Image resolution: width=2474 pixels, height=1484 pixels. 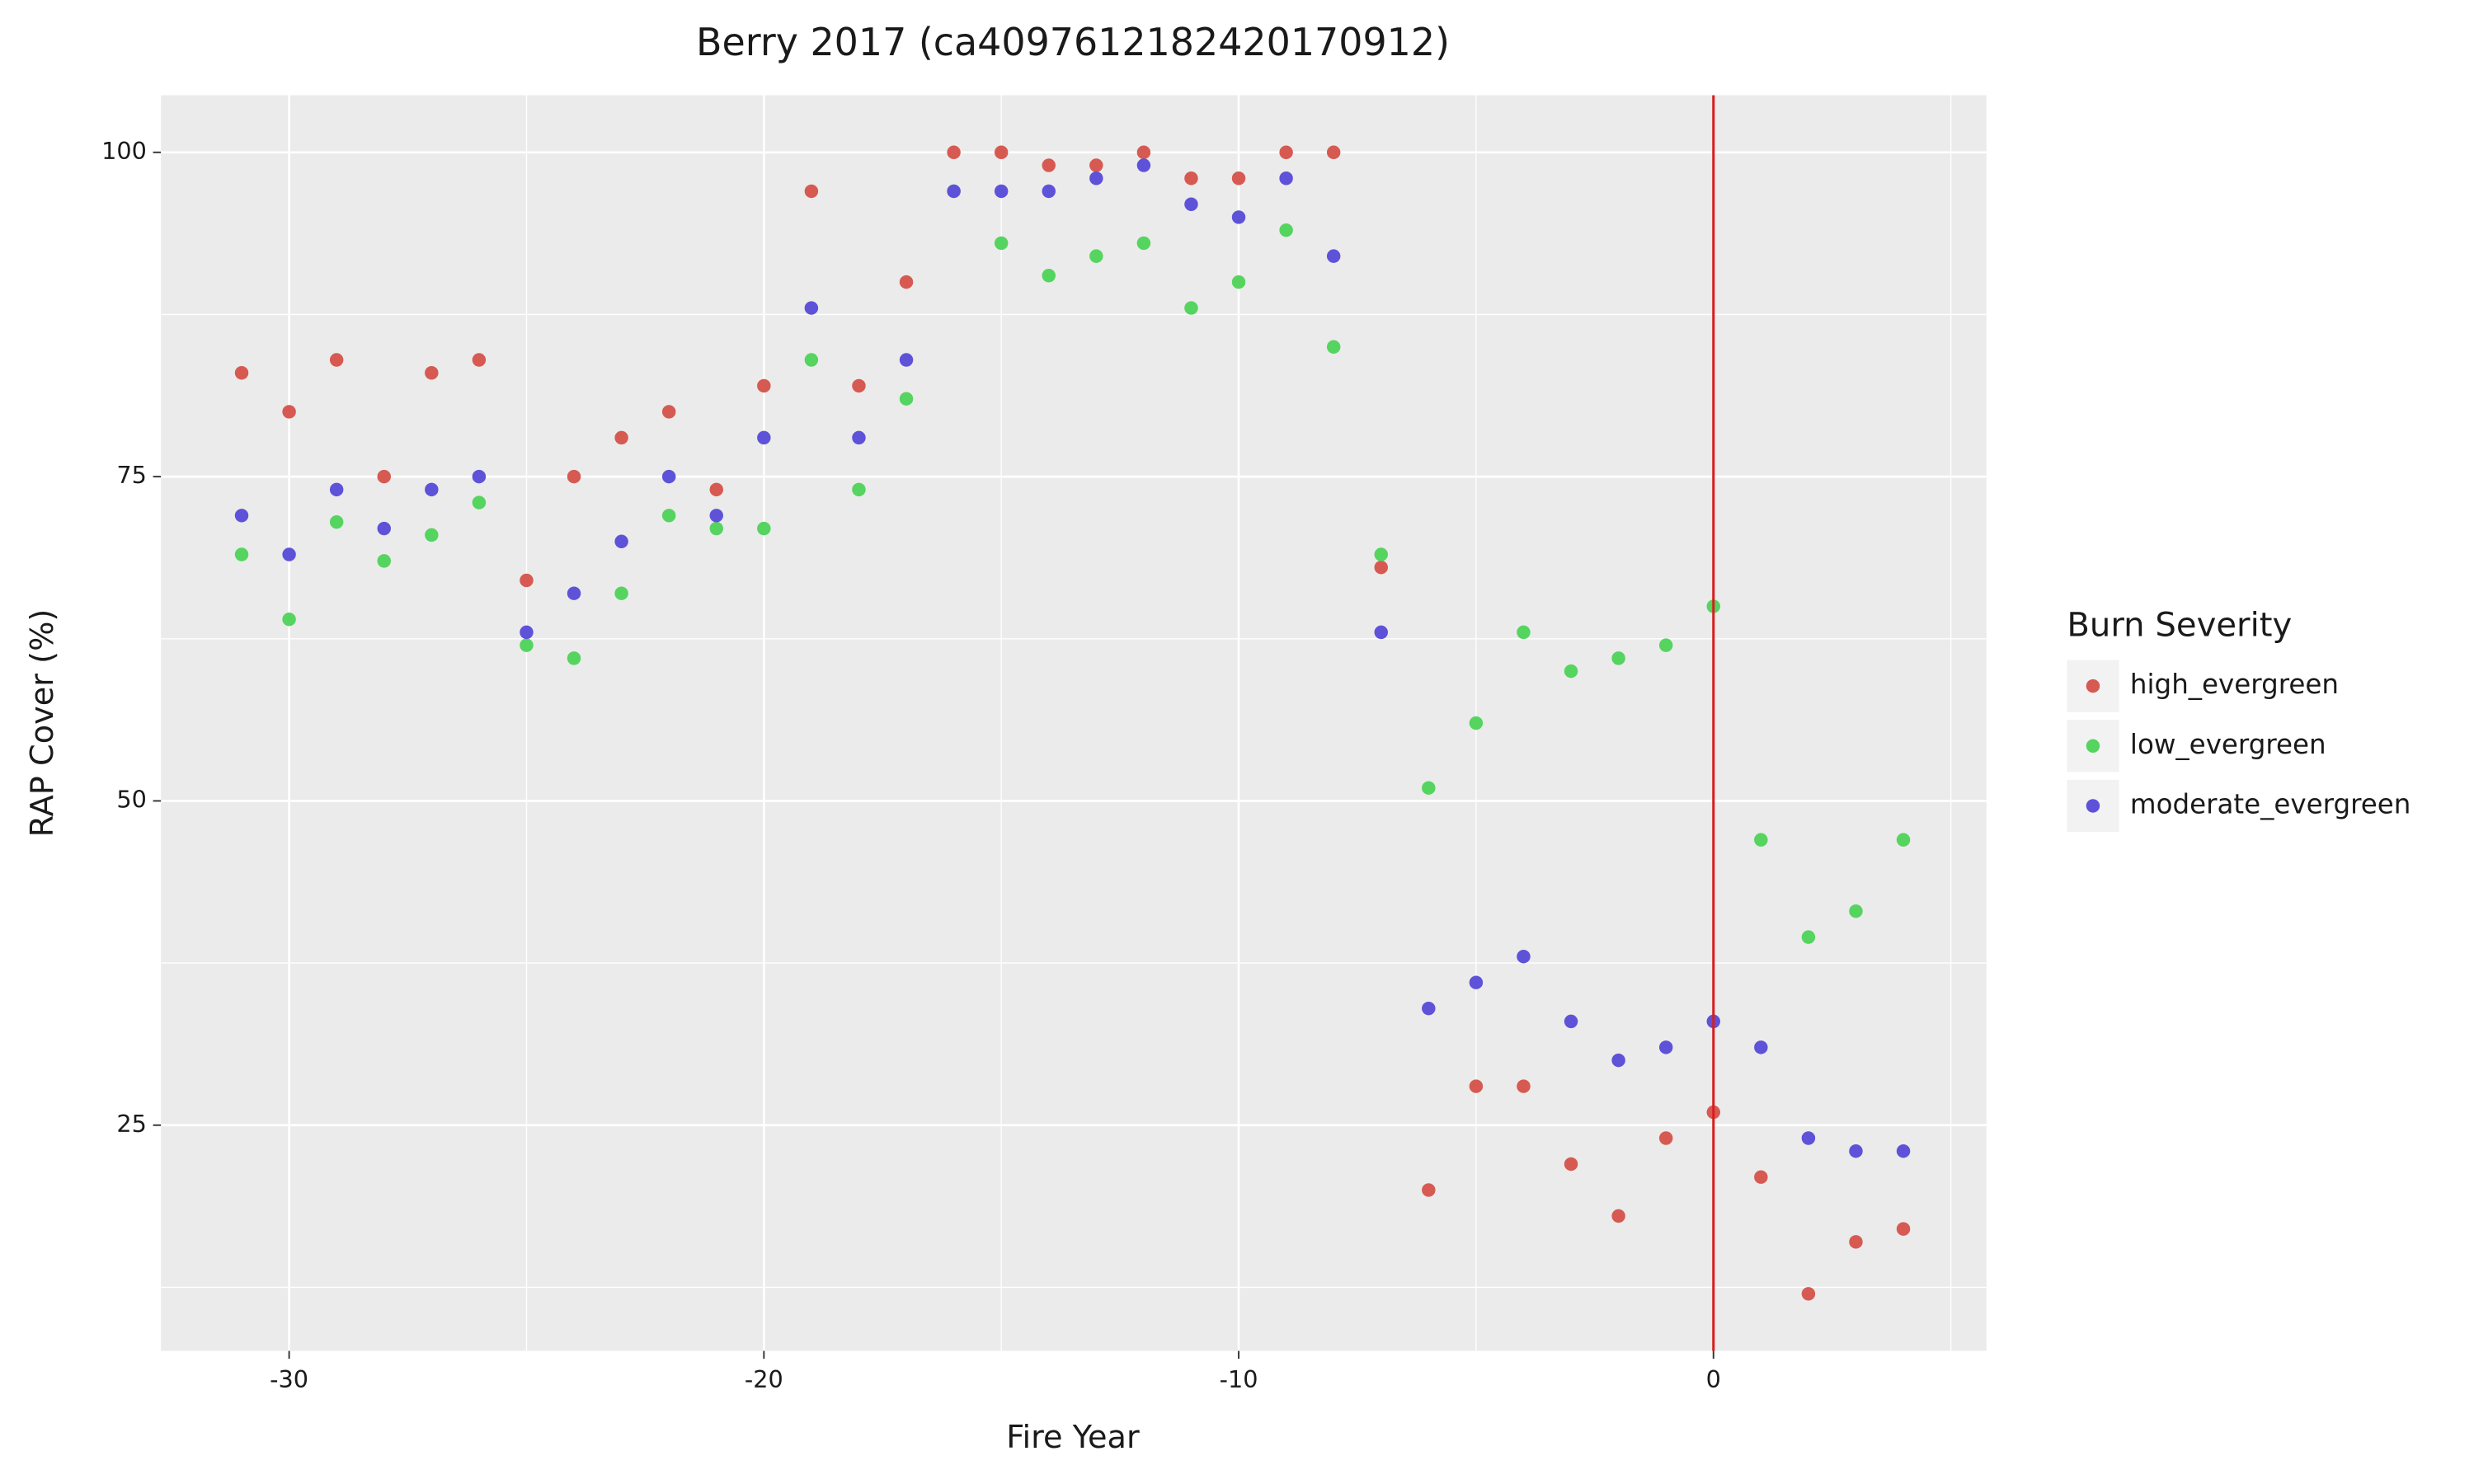 What do you see at coordinates (131, 475) in the screenshot?
I see `y-tick-label: 75` at bounding box center [131, 475].